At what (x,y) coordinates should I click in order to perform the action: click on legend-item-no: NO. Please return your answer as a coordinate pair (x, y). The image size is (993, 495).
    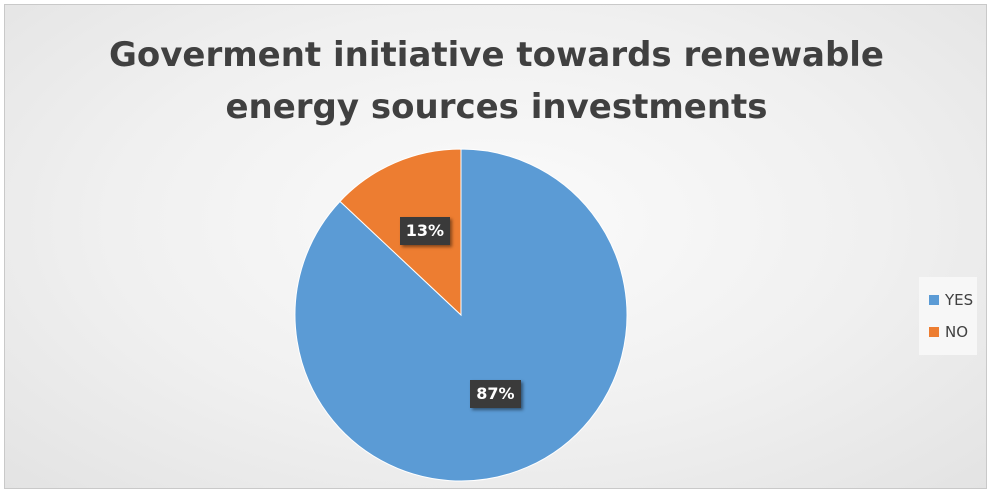
    Looking at the image, I should click on (948, 332).